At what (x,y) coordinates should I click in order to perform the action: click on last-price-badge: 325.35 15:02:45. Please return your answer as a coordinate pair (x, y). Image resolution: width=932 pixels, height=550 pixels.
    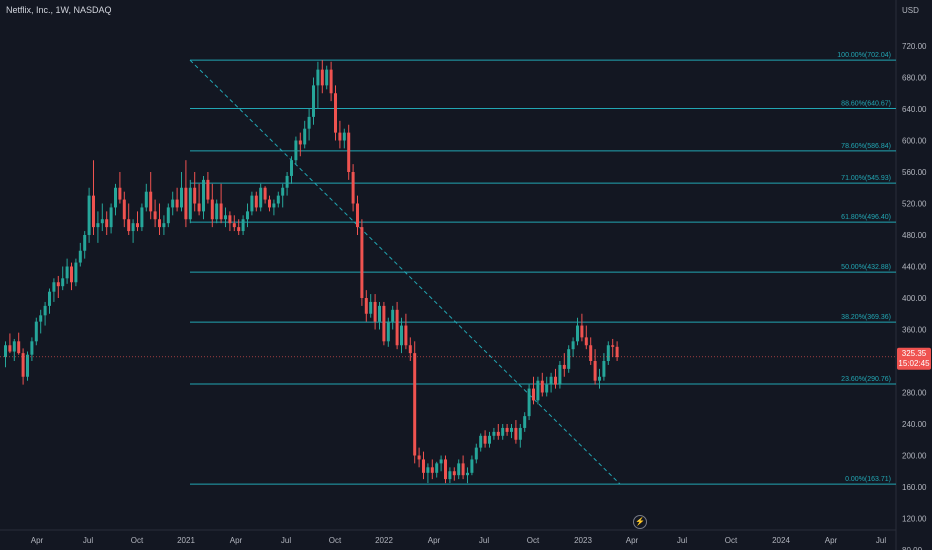
    Looking at the image, I should click on (914, 358).